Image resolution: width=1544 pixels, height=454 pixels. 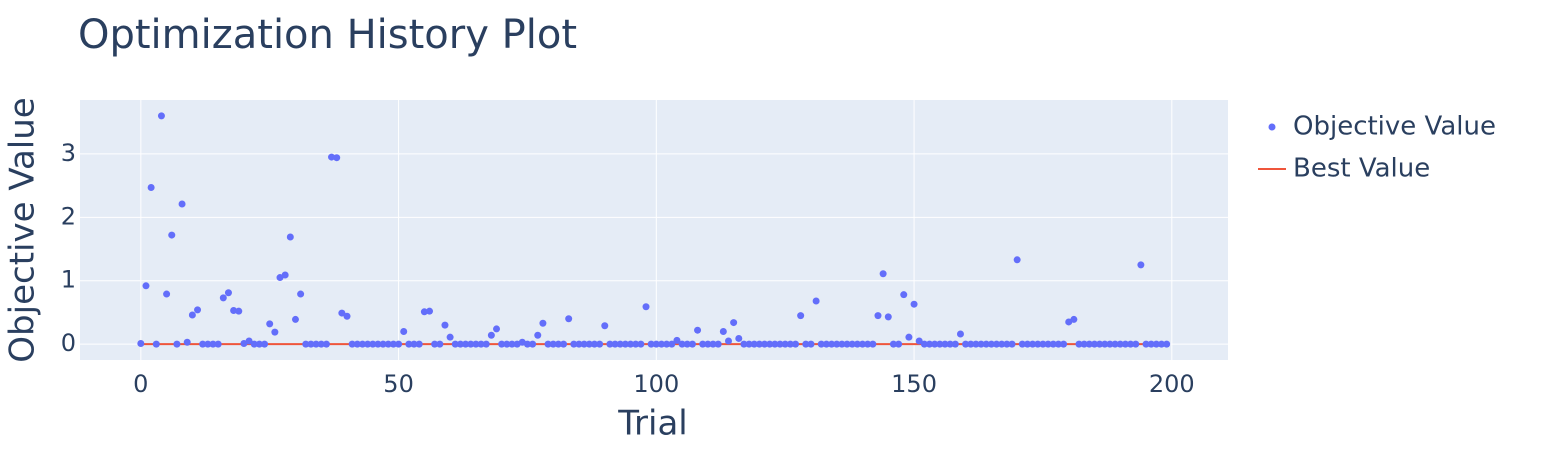 I want to click on legend-label: Objective Value, so click(x=1394, y=127).